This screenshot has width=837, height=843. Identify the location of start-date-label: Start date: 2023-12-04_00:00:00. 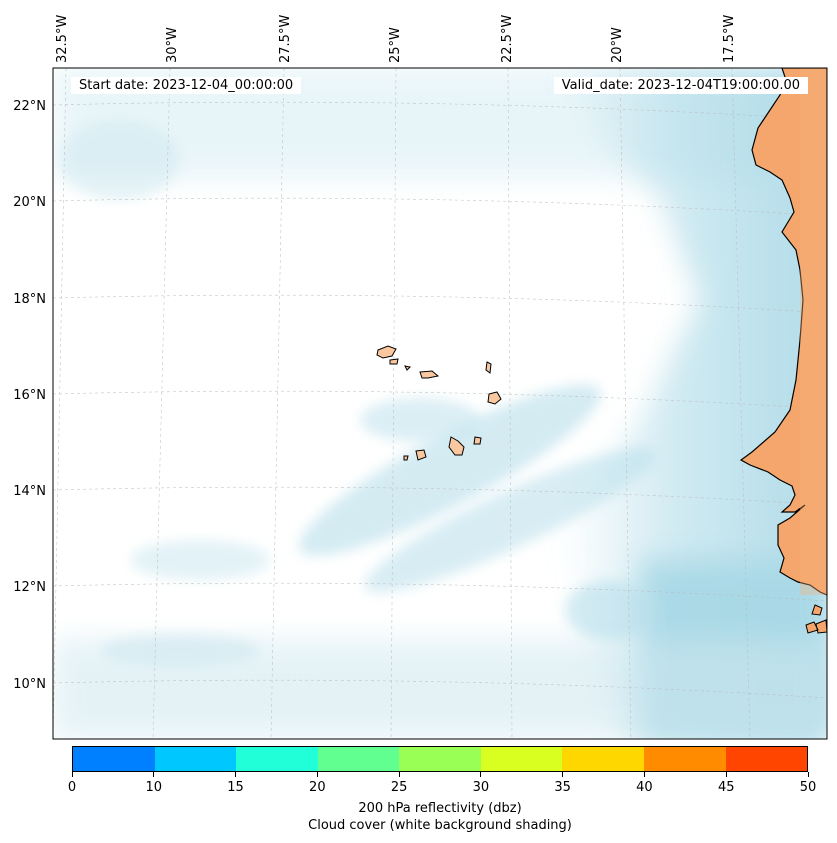
(186, 85).